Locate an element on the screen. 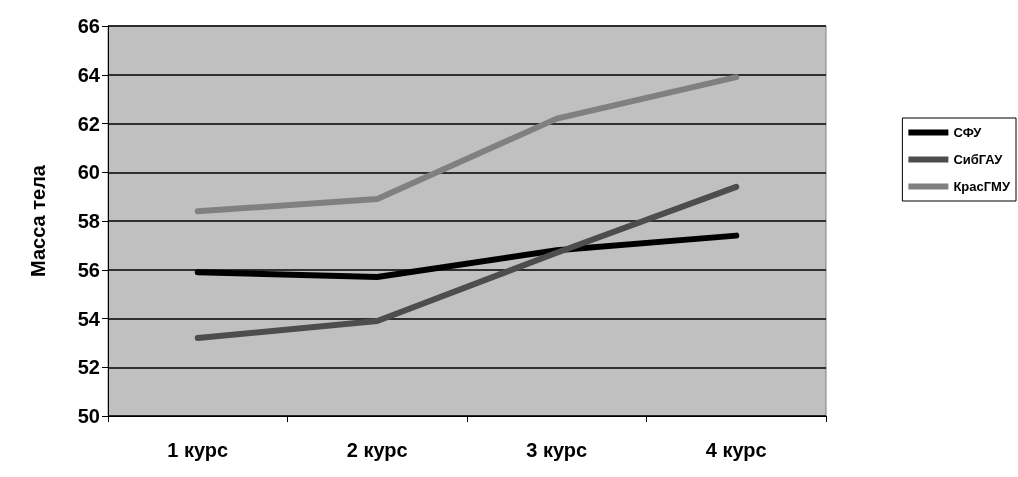  legend-label: СФУ is located at coordinates (968, 132).